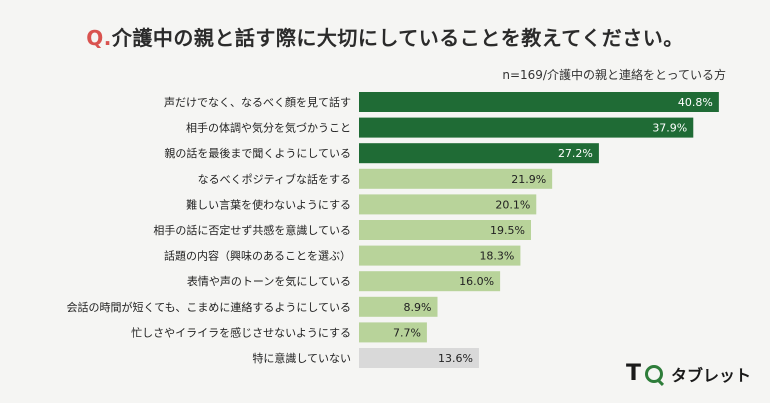 The image size is (770, 403). What do you see at coordinates (241, 332) in the screenshot?
I see `category-label: 忙しさやイライラを感じさせないようにする` at bounding box center [241, 332].